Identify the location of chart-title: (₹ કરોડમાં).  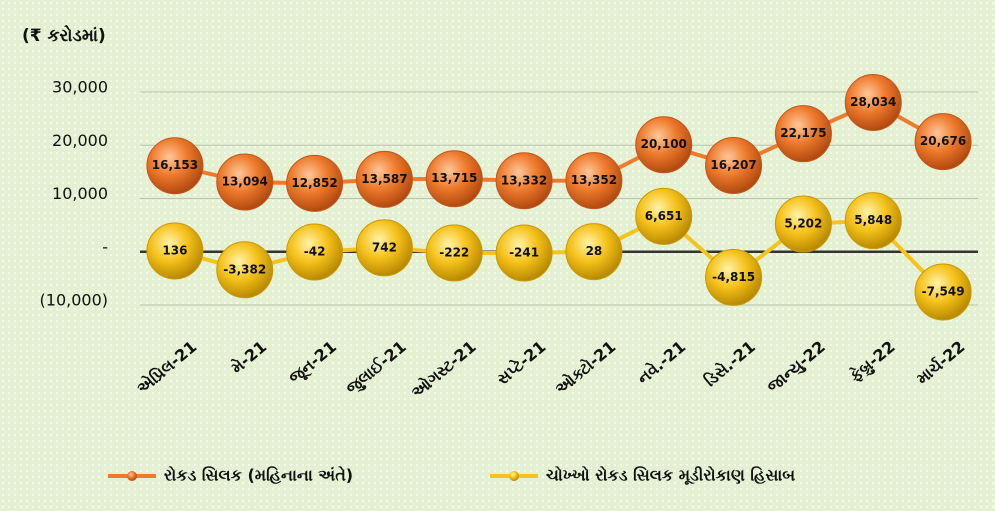
(64, 35).